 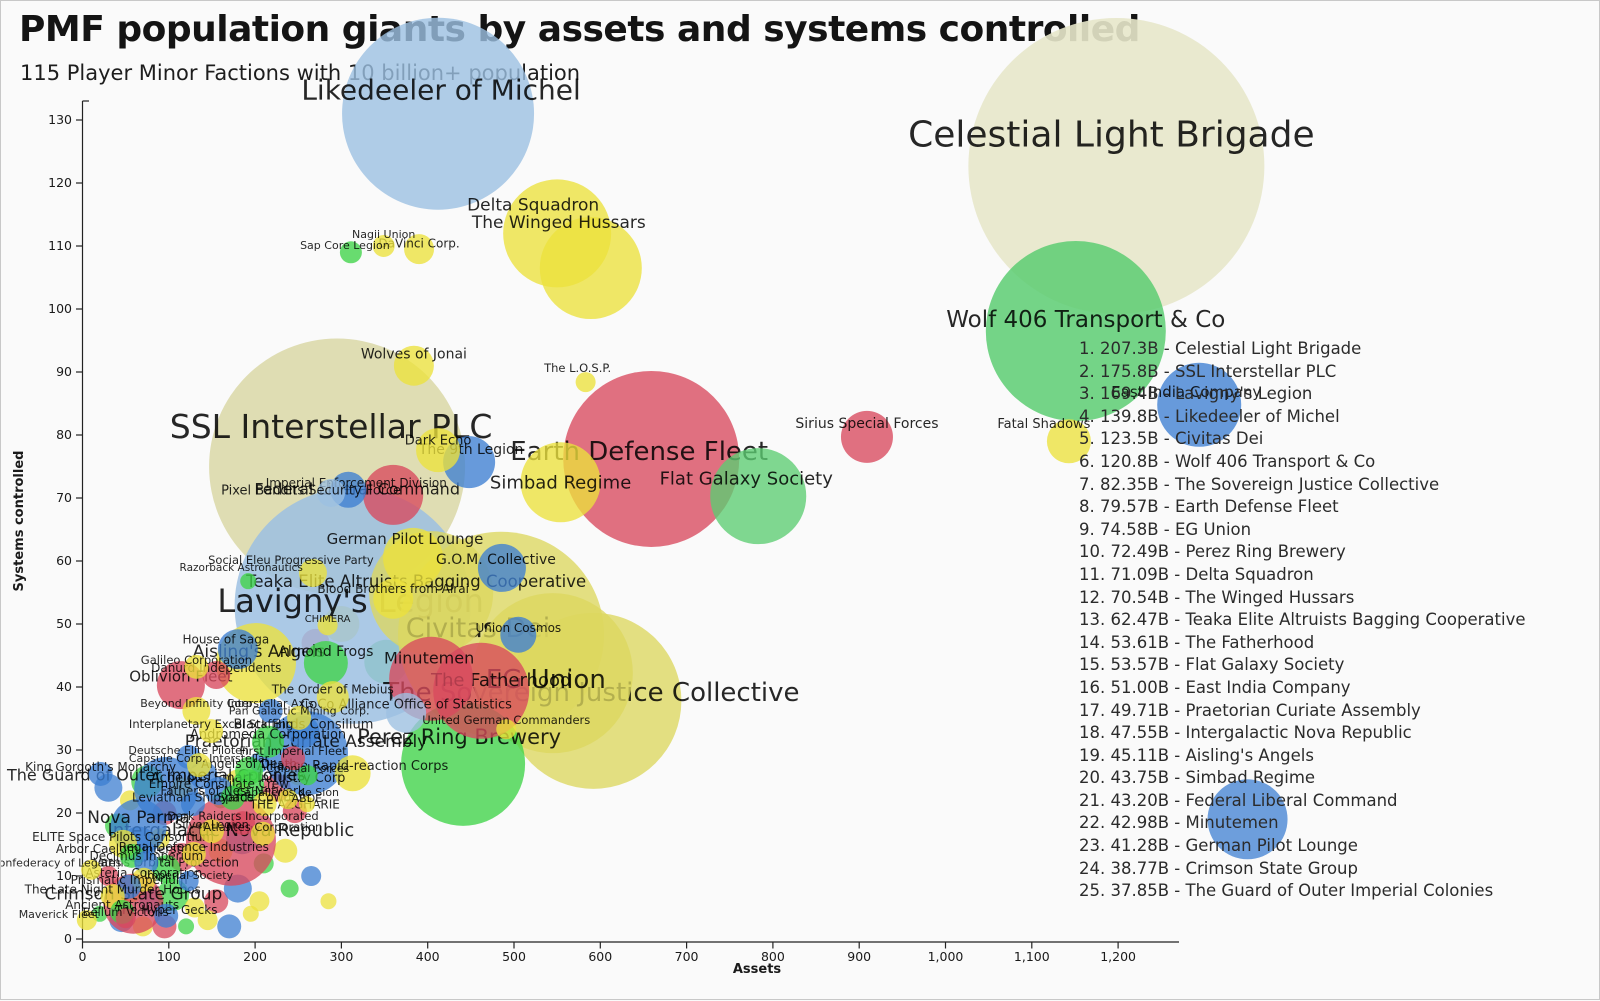 I want to click on faction-label-atlantes-corporation: Atlantes Corporation, so click(x=262, y=827).